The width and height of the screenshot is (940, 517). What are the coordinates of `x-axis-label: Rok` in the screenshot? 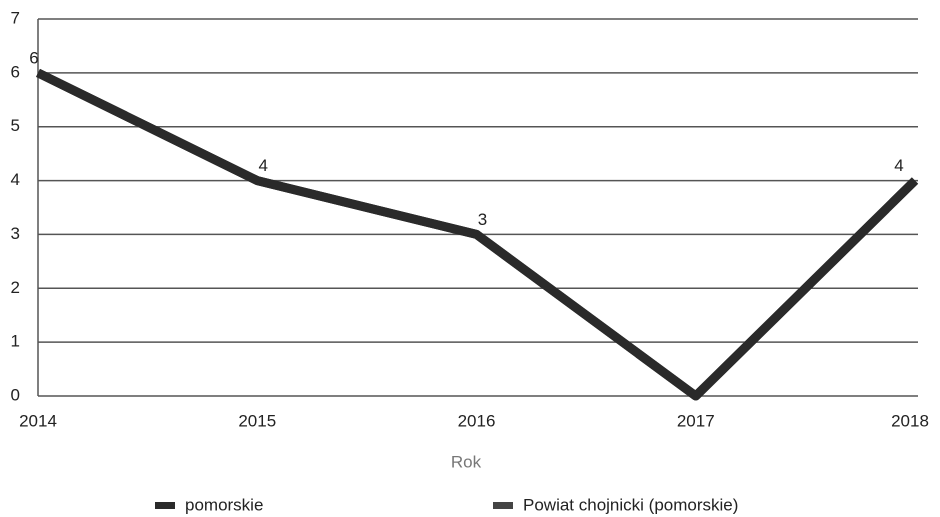 It's located at (466, 461).